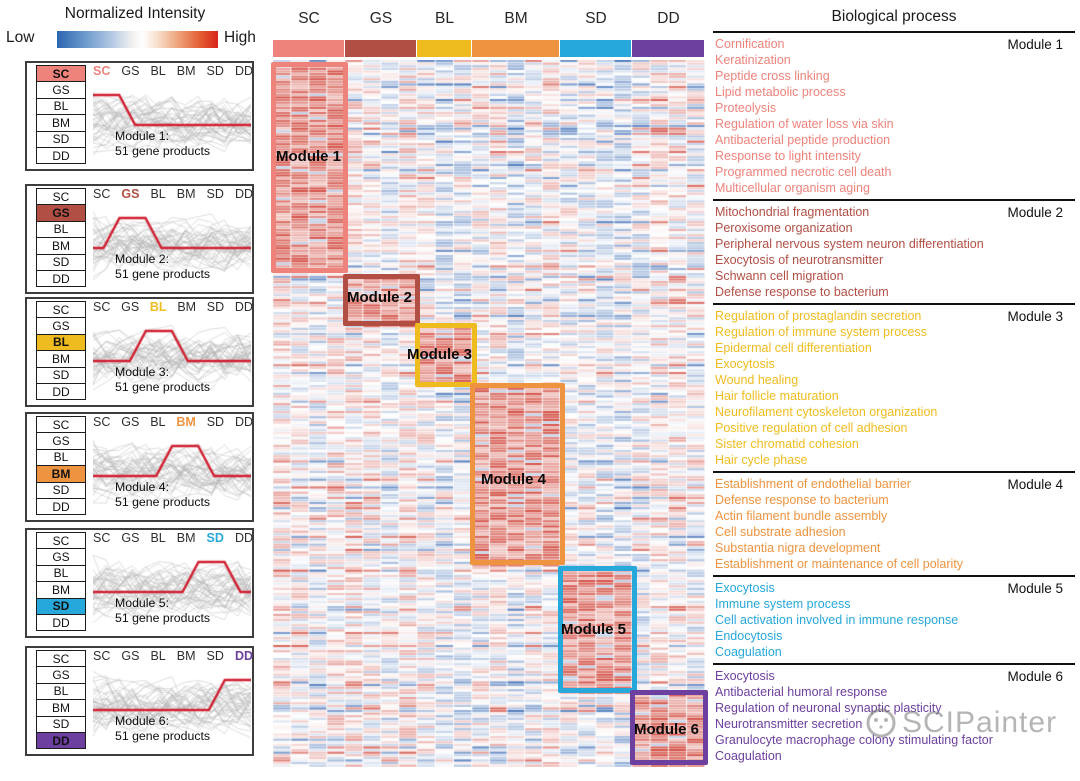 The height and width of the screenshot is (781, 1080). What do you see at coordinates (215, 194) in the screenshot?
I see `plot-stage-label: SD` at bounding box center [215, 194].